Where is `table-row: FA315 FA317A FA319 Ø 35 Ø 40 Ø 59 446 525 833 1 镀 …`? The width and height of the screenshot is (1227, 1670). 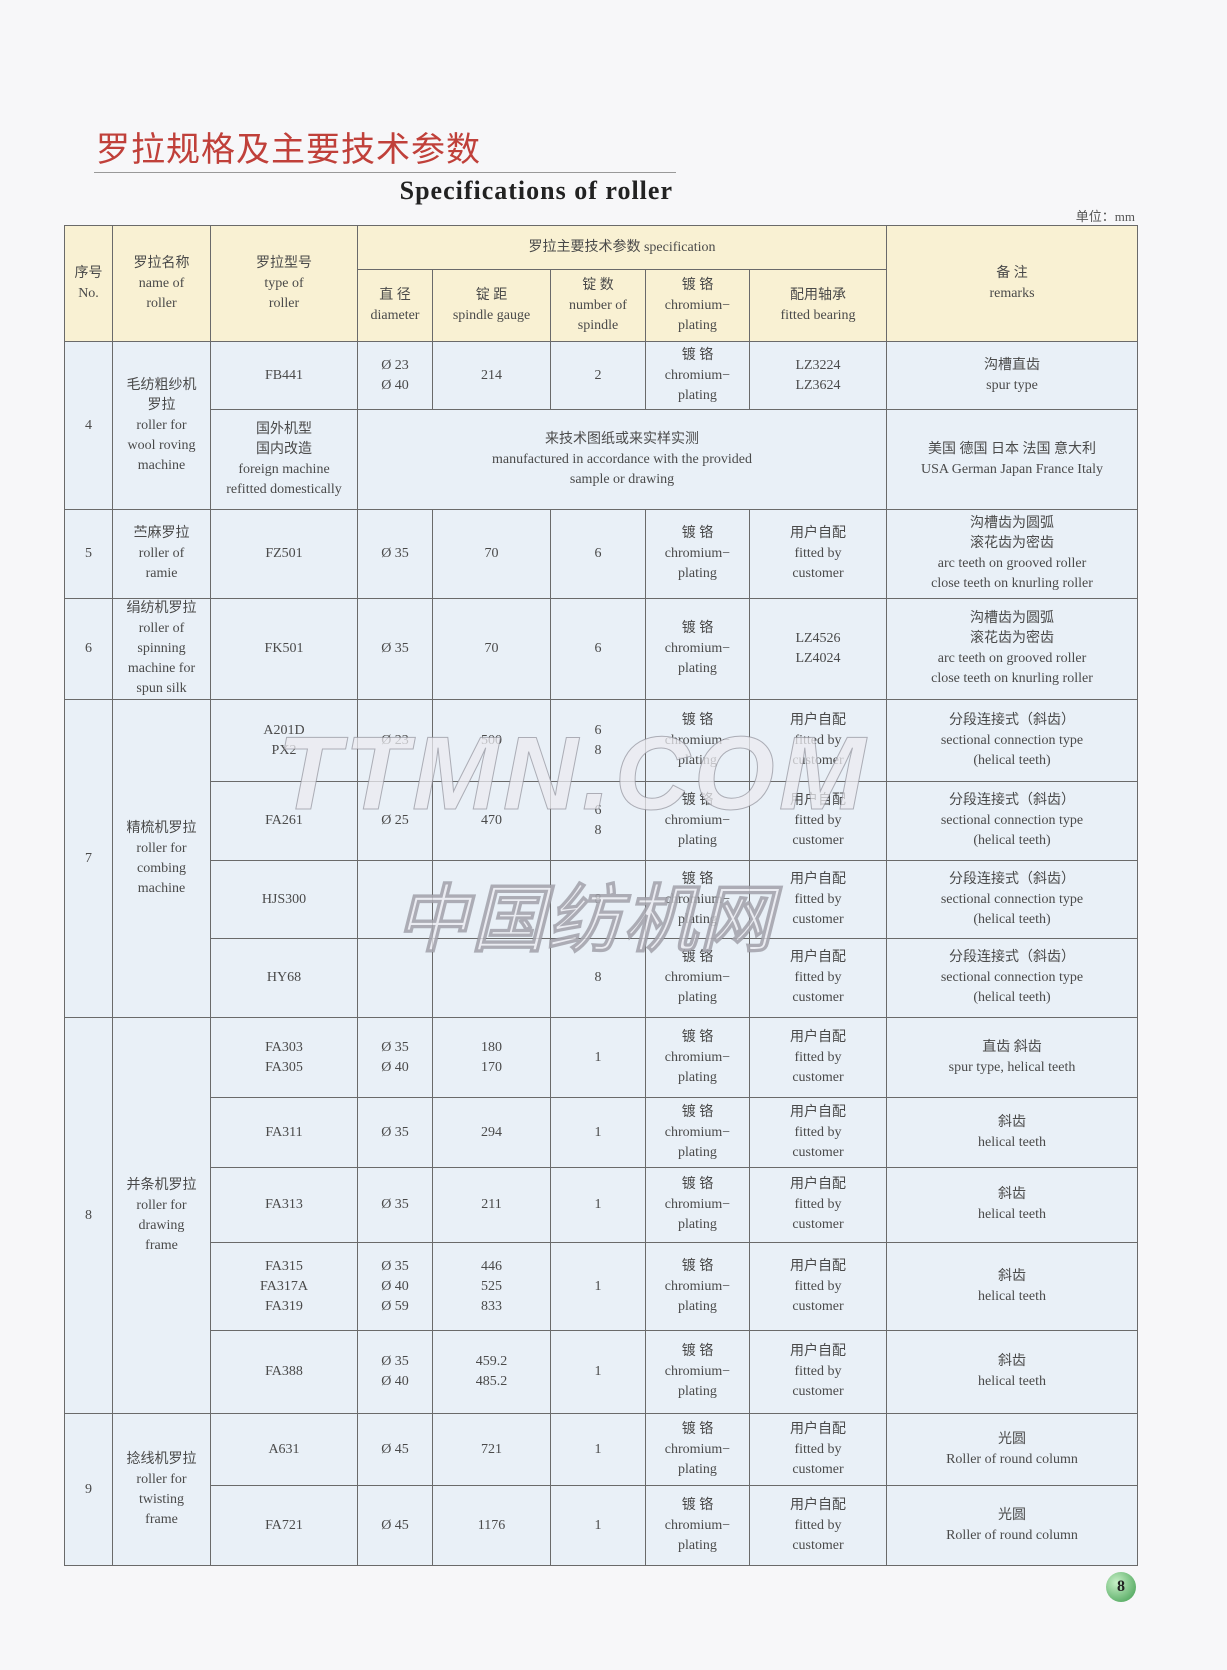 table-row: FA315 FA317A FA319 Ø 35 Ø 40 Ø 59 446 525 833 1 镀 … is located at coordinates (601, 1286).